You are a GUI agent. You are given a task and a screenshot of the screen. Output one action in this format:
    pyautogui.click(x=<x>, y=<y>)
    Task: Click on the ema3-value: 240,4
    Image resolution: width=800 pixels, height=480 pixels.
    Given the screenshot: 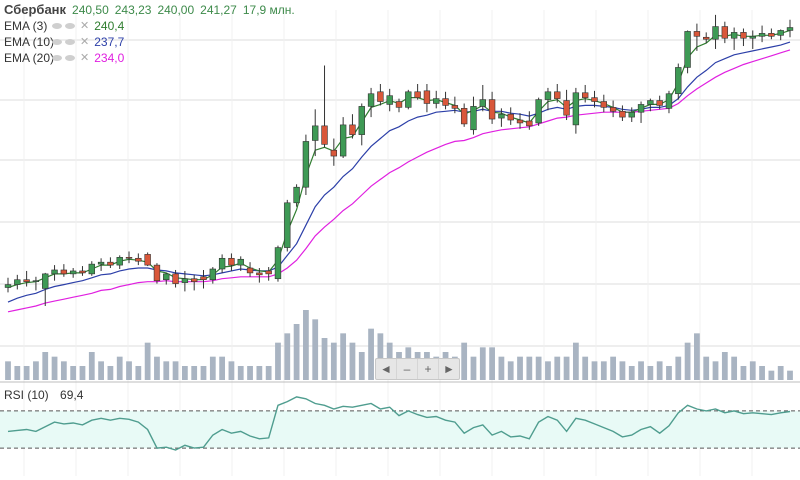 What is the action you would take?
    pyautogui.click(x=109, y=26)
    